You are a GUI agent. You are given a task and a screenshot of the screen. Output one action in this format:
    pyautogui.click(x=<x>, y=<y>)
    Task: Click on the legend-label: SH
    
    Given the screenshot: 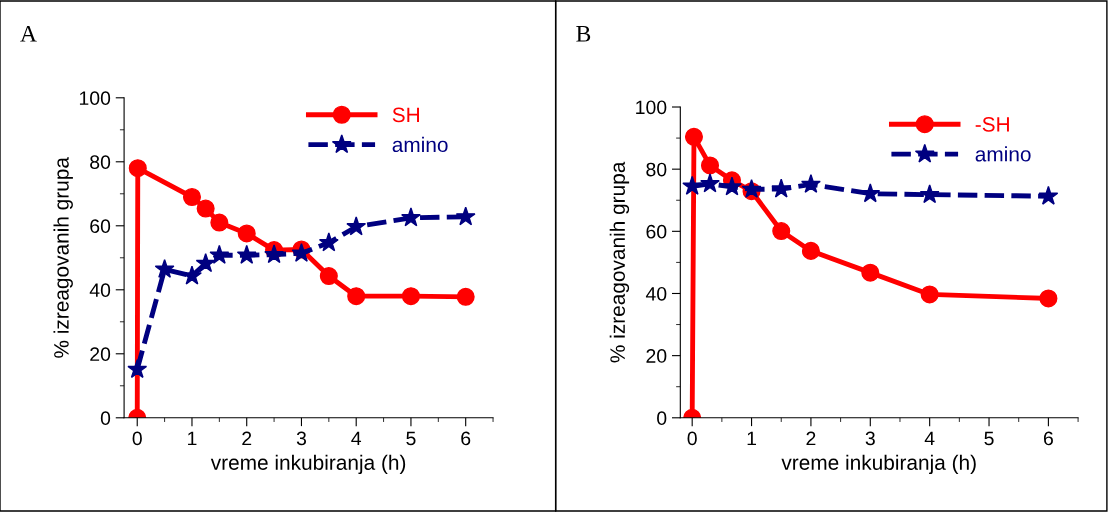 What is the action you would take?
    pyautogui.click(x=405, y=115)
    